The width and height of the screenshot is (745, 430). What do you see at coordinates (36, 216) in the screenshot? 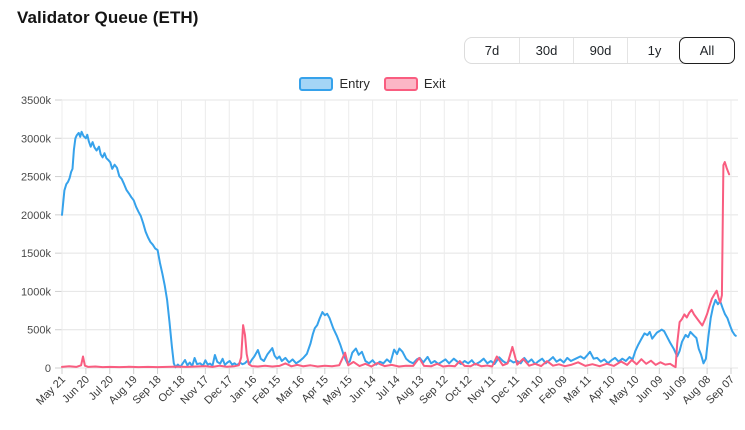
I see `y-axis-tick-label: 2000k` at bounding box center [36, 216].